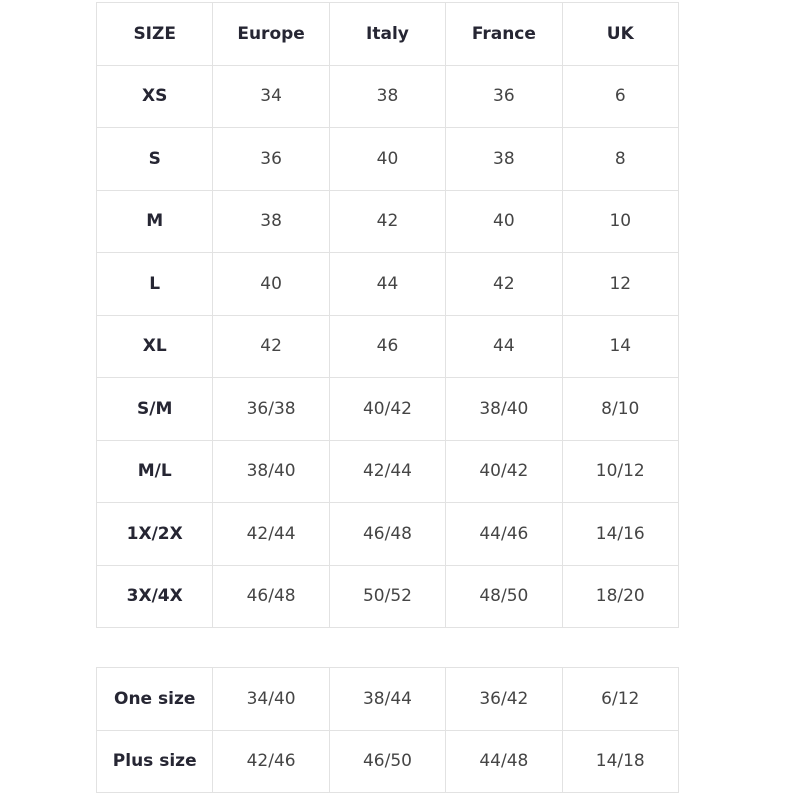 This screenshot has width=800, height=800. I want to click on size-value-cell: 14, so click(620, 346).